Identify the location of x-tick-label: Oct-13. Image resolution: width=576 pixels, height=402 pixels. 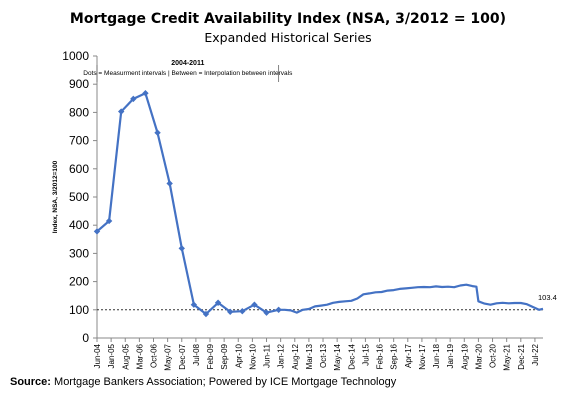
(323, 355).